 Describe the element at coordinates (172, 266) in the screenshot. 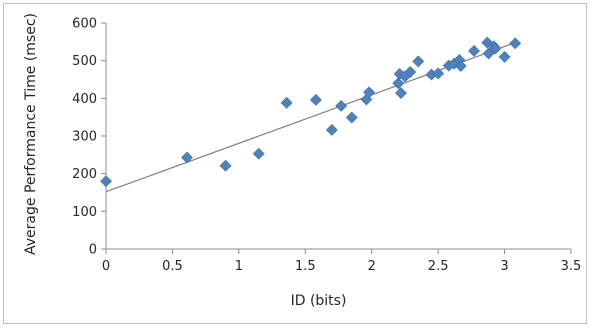

I see `x-tick-label: 0.5` at that location.